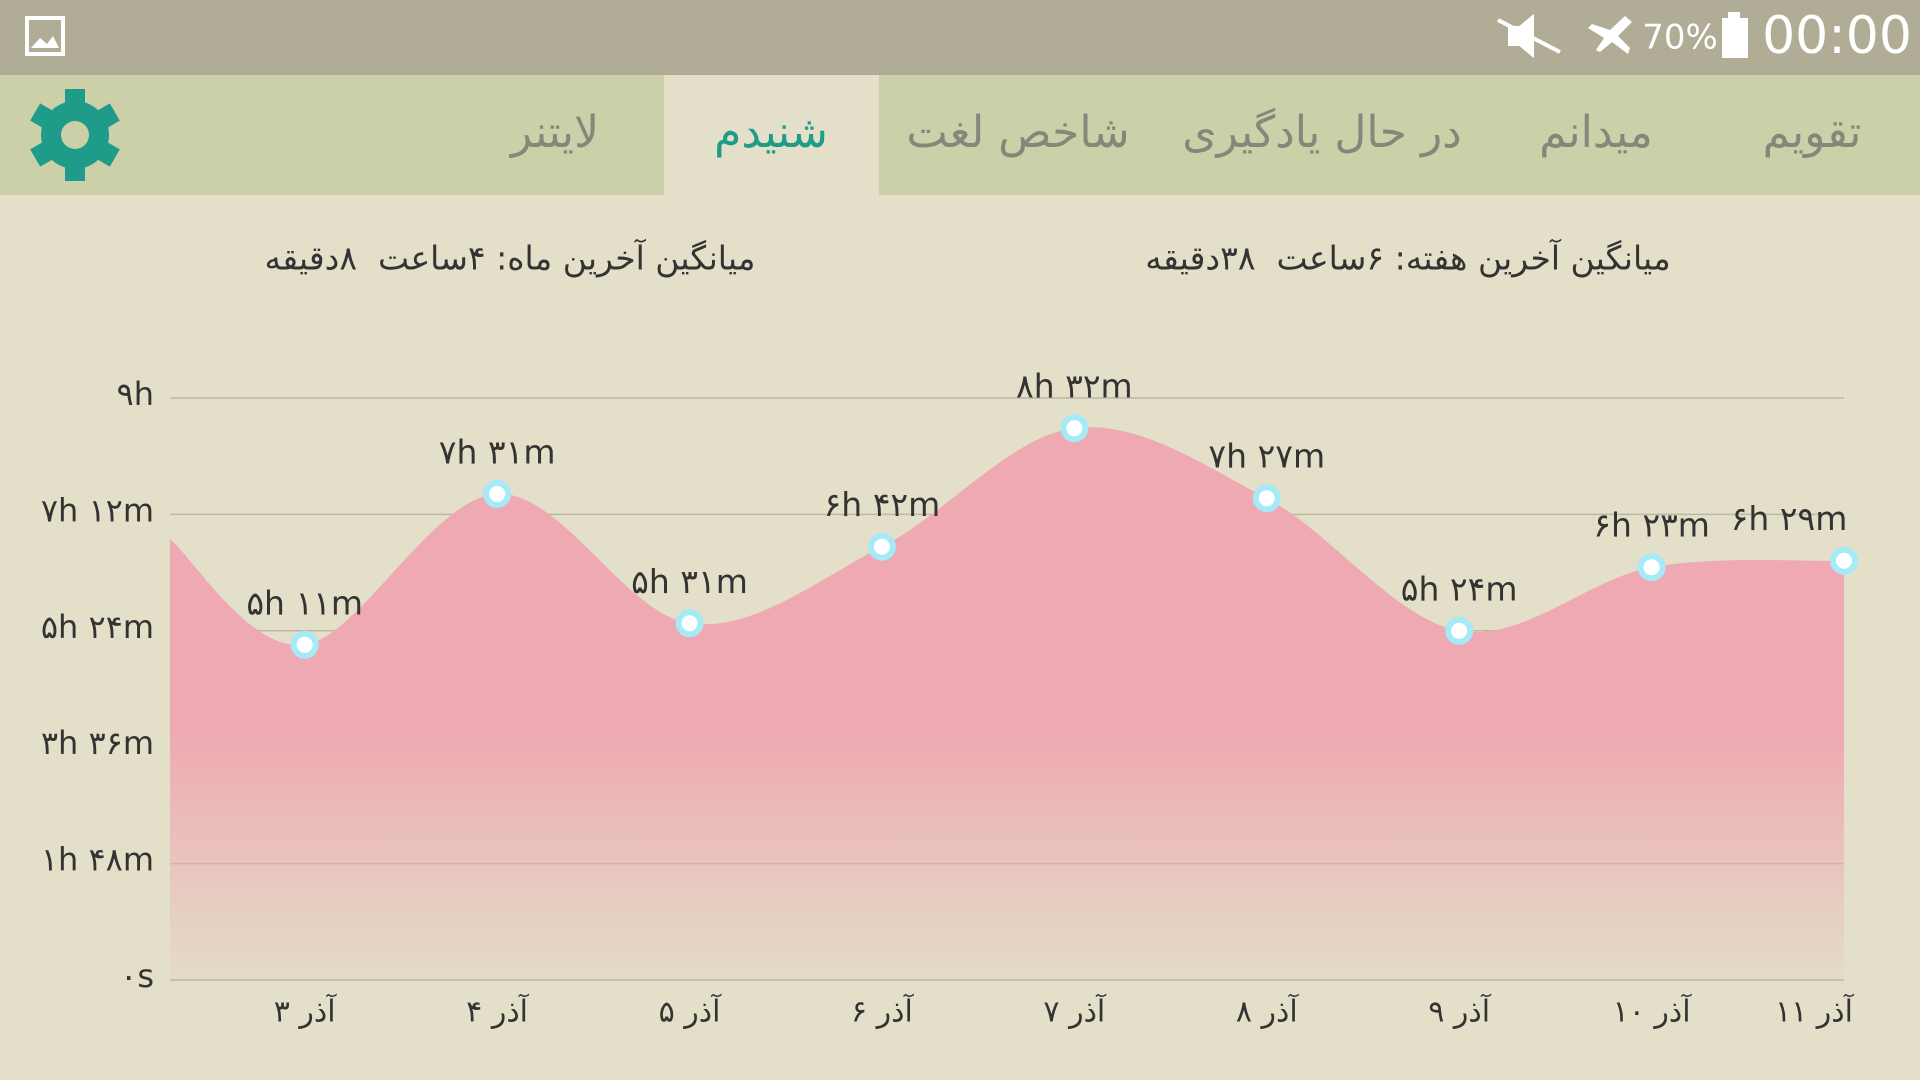 This screenshot has height=1080, width=1920. Describe the element at coordinates (689, 581) in the screenshot. I see `value-label: ۵h ۳۱m` at that location.